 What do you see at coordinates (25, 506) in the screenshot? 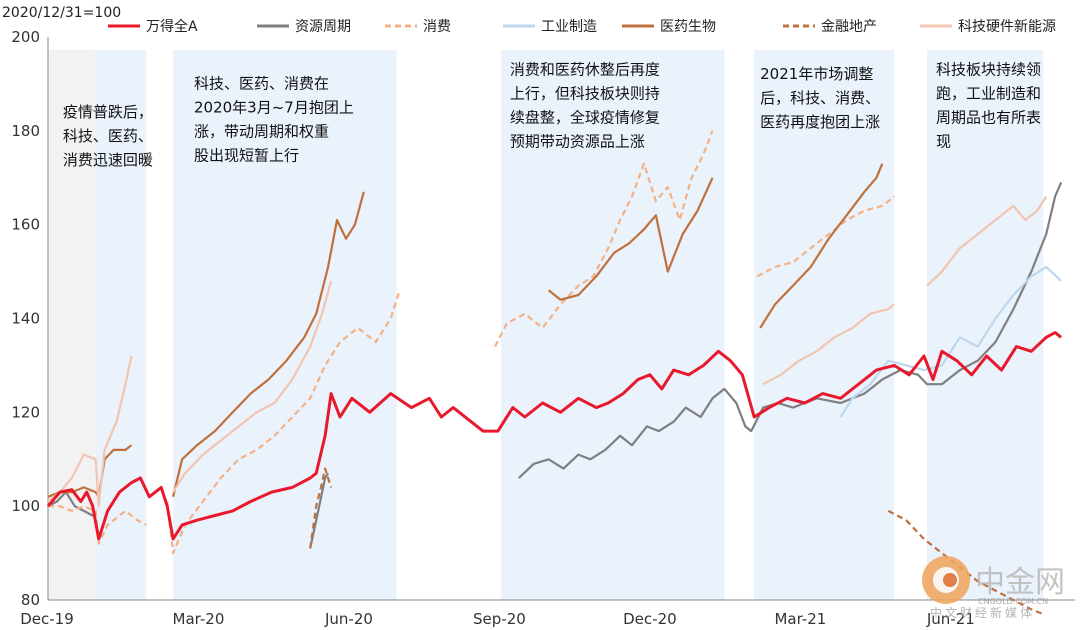
I see `y-tick-label: 100` at bounding box center [25, 506].